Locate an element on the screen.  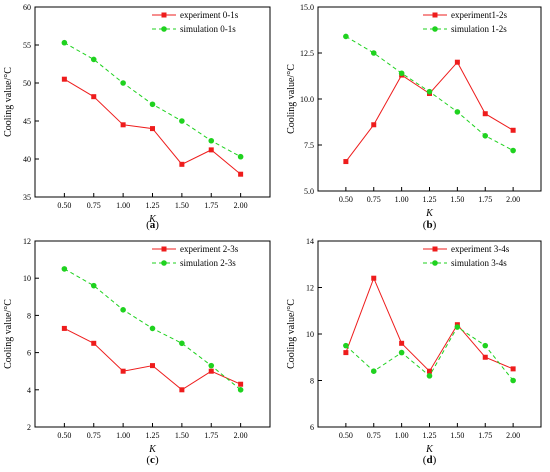
y-tick-label: 5.0 is located at coordinates (309, 191).